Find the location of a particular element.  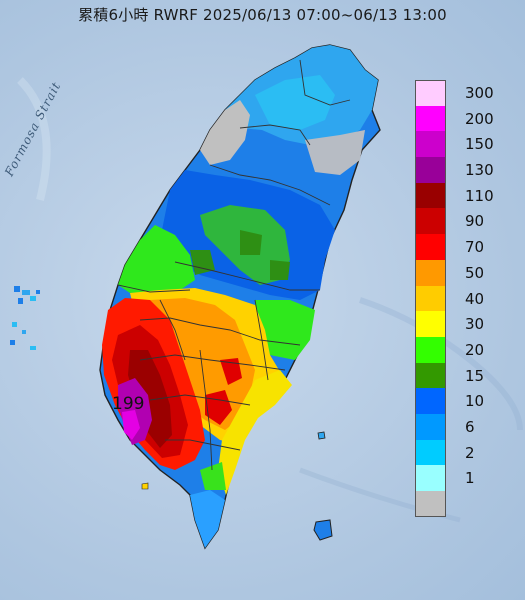

legend-row: 150 is located at coordinates (467, 144).